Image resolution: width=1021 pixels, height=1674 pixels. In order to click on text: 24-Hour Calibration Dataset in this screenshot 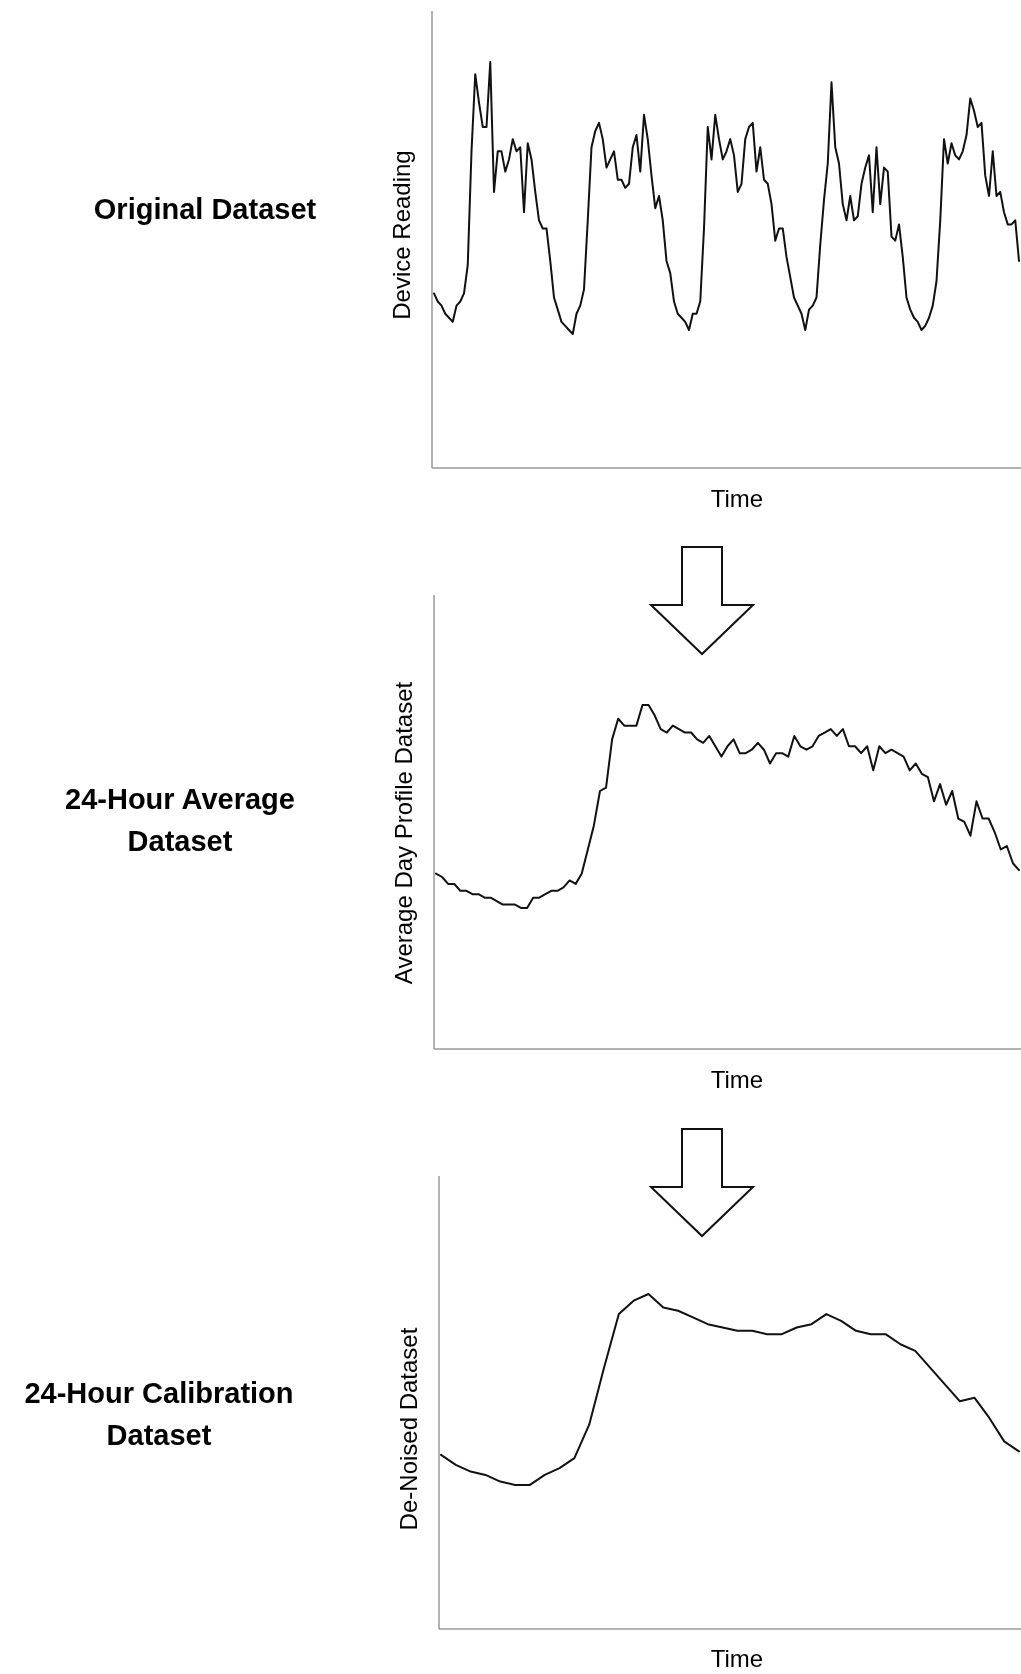, I will do `click(159, 1414)`.